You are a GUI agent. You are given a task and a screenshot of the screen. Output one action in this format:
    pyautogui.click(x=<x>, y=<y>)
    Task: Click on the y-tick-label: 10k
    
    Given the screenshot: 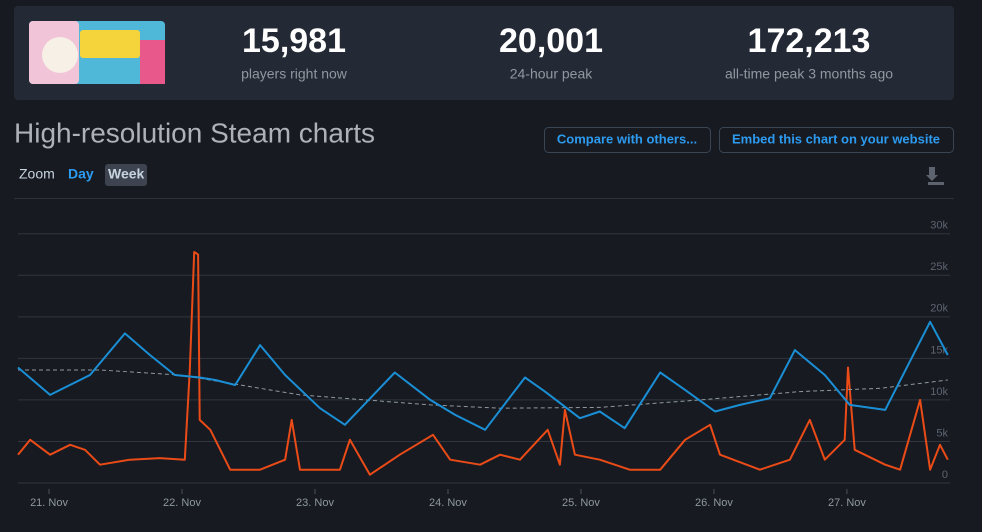 What is the action you would take?
    pyautogui.click(x=939, y=392)
    